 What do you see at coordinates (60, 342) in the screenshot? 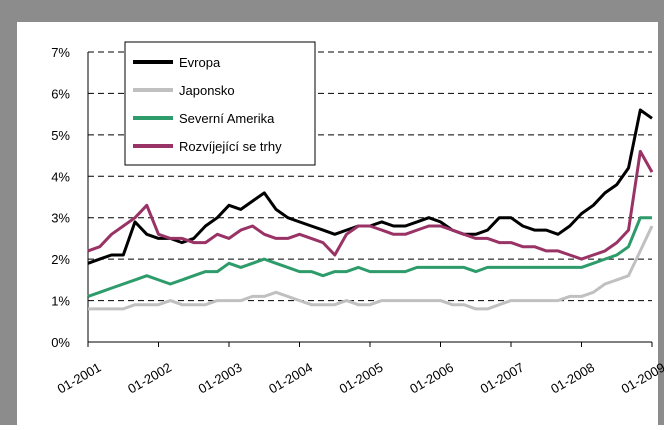
I see `y-tick-label: 0%` at bounding box center [60, 342].